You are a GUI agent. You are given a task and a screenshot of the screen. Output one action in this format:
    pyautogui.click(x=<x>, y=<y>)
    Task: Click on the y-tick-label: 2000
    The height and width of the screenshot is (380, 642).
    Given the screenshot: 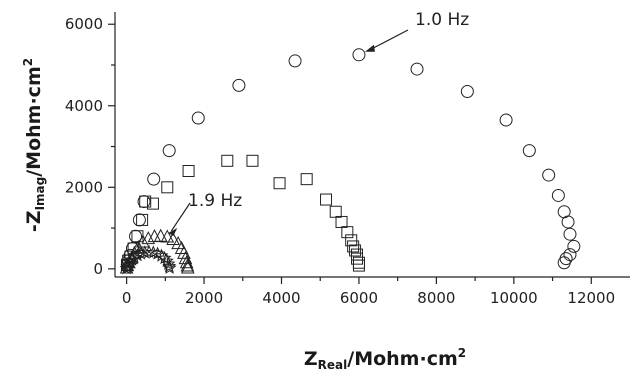 What is the action you would take?
    pyautogui.click(x=84, y=187)
    